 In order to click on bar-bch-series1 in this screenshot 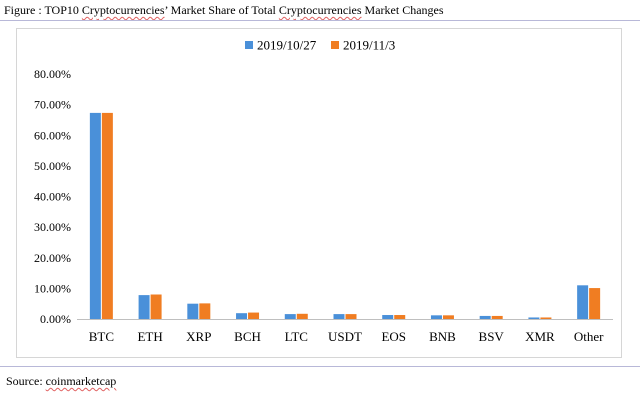, I will do `click(242, 316)`.